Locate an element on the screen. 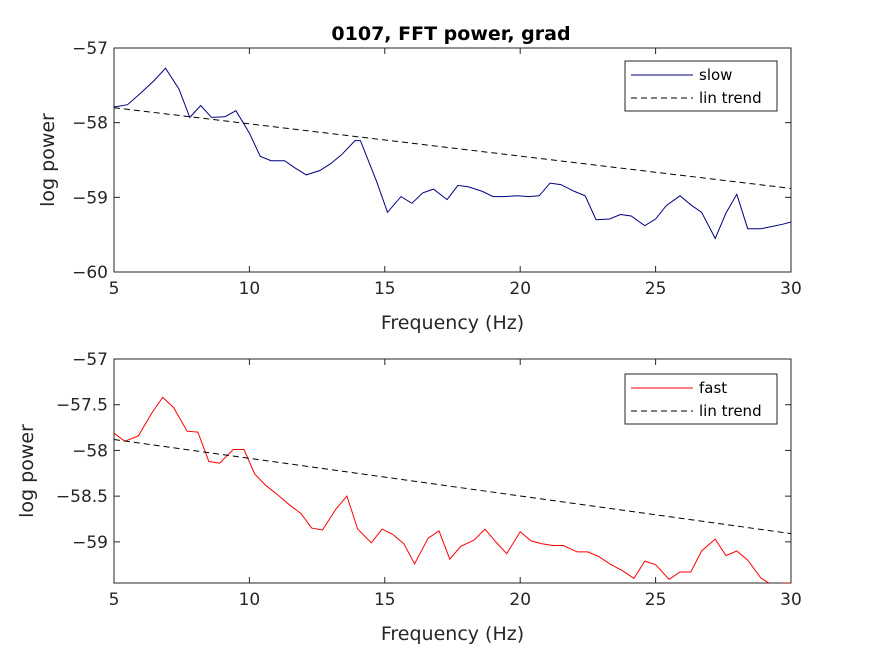 Image resolution: width=875 pixels, height=656 pixels. legend-label: slow is located at coordinates (715, 75).